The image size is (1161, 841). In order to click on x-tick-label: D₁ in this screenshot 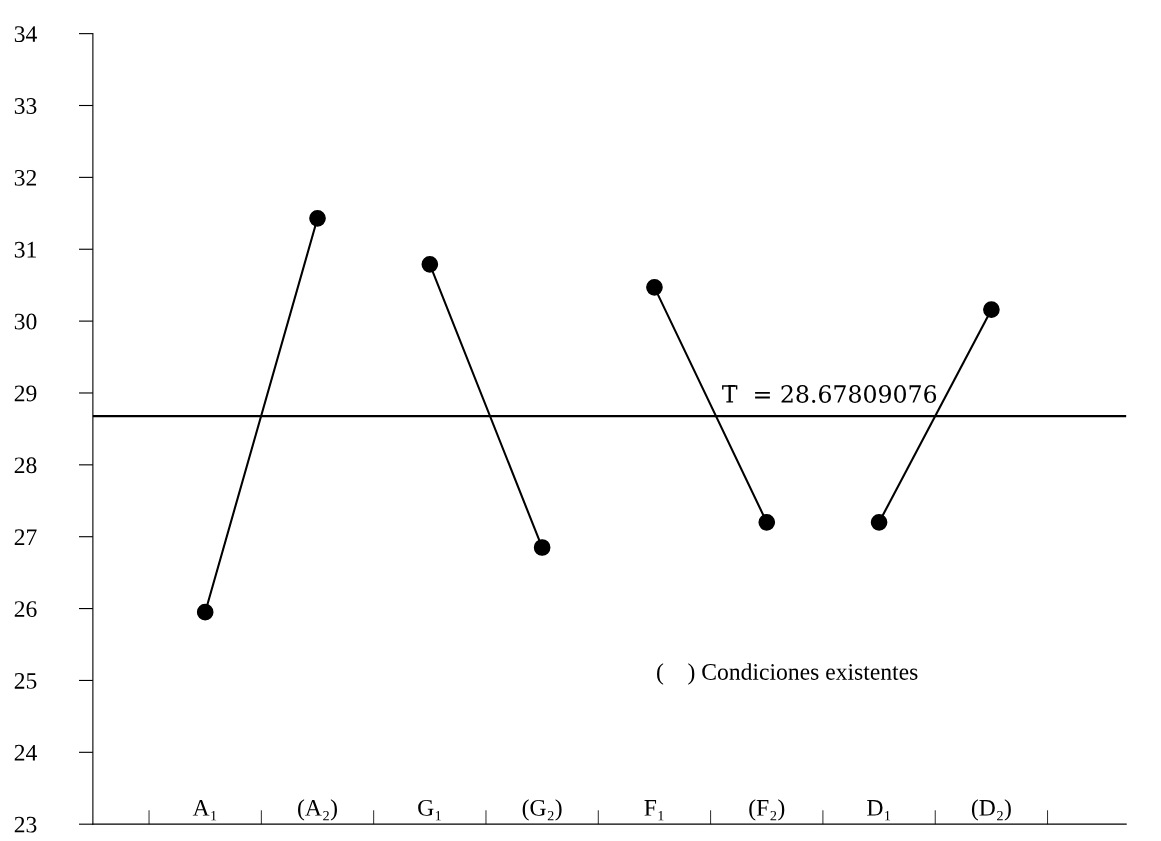, I will do `click(879, 810)`.